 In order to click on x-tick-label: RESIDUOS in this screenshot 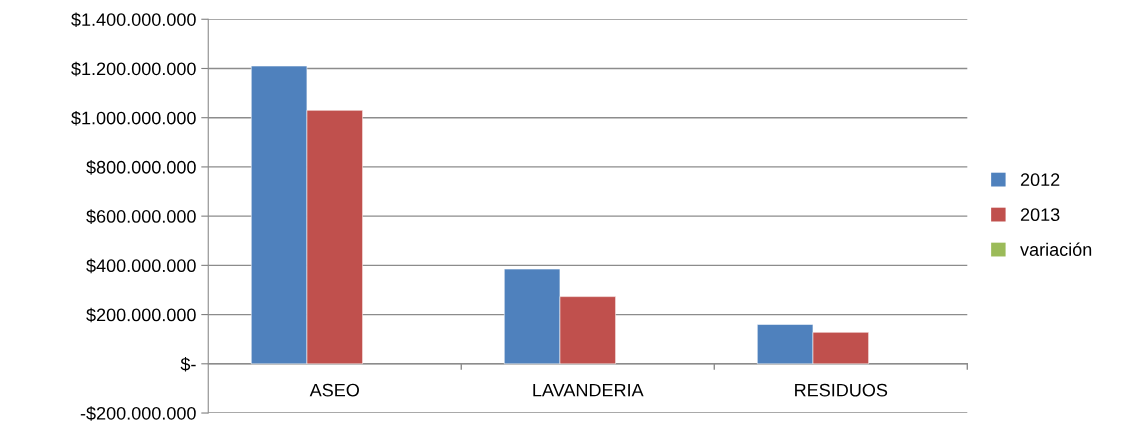, I will do `click(841, 390)`.